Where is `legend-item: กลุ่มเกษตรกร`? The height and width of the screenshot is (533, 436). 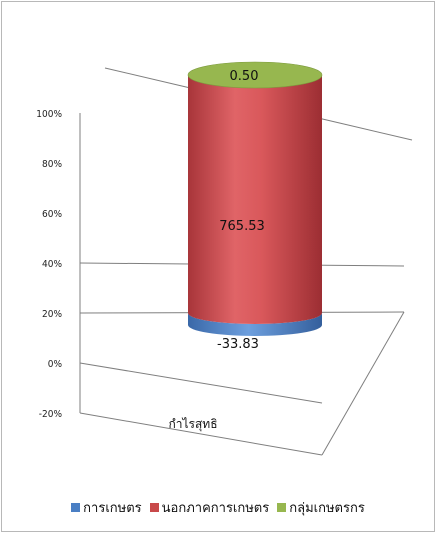
legend-item: กลุ่มเกษตรกร is located at coordinates (321, 507).